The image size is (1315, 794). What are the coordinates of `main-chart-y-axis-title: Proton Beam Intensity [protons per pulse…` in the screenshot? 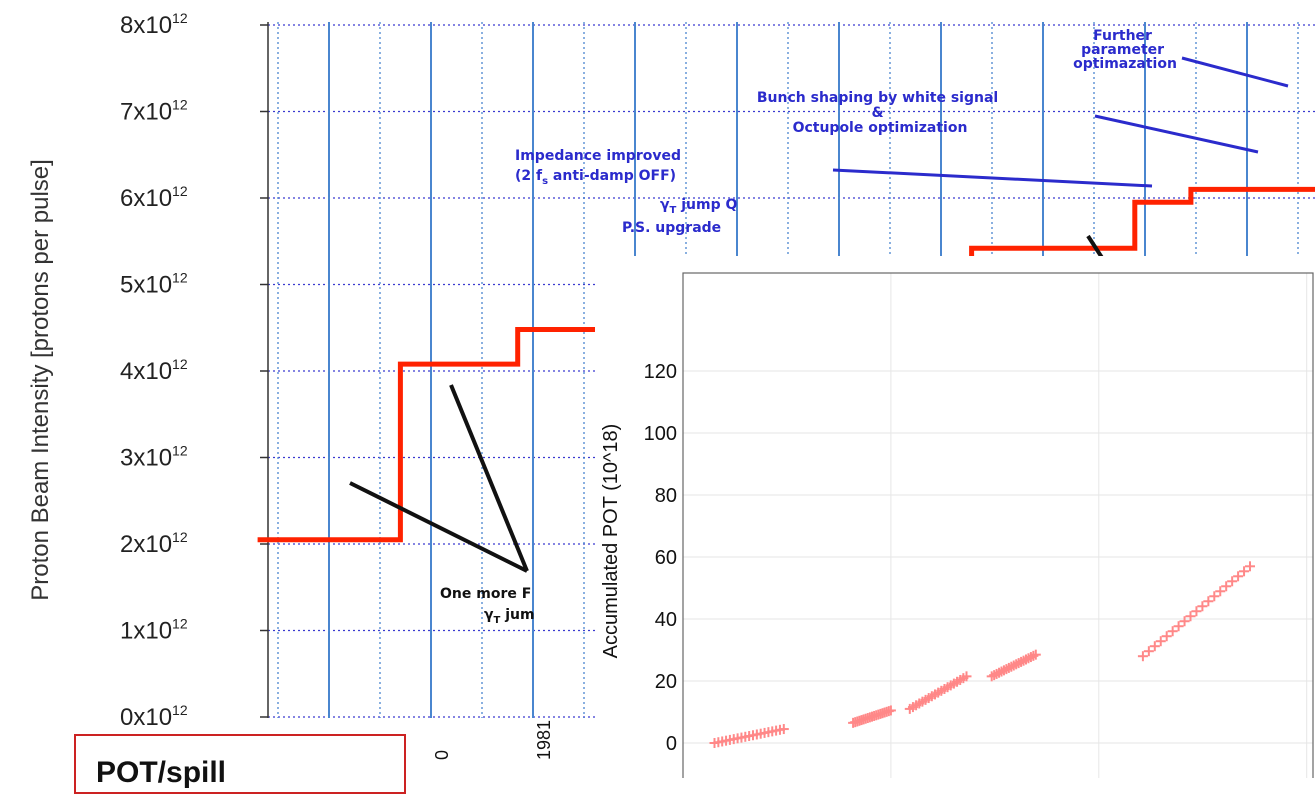 It's located at (40, 380).